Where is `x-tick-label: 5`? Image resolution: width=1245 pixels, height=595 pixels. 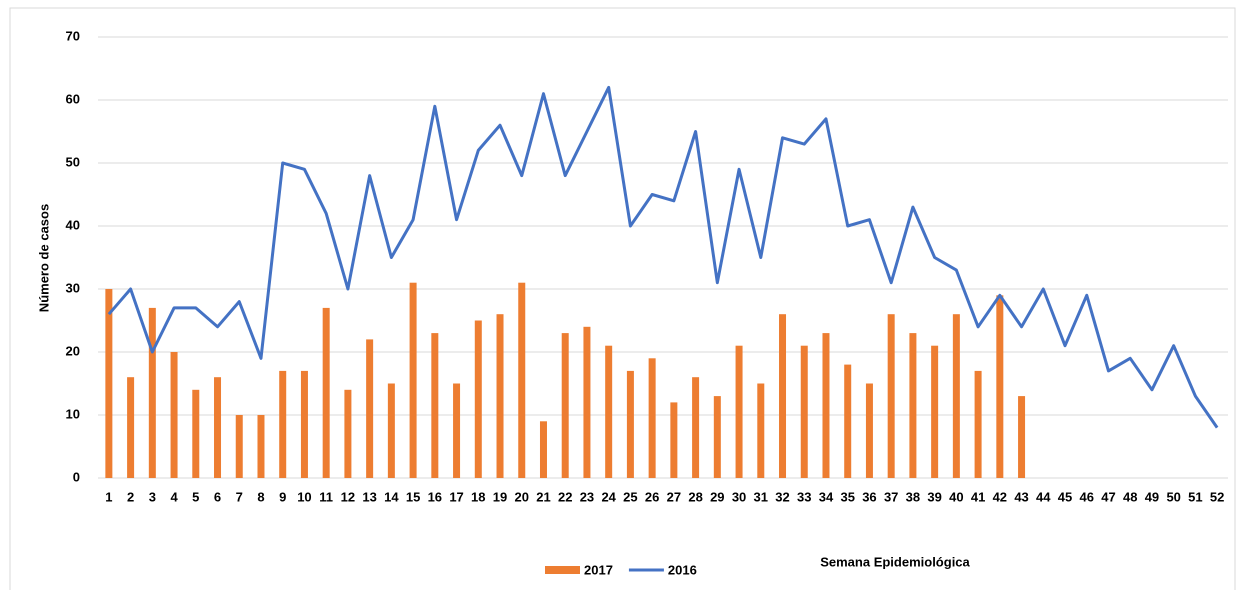
x-tick-label: 5 is located at coordinates (195, 496).